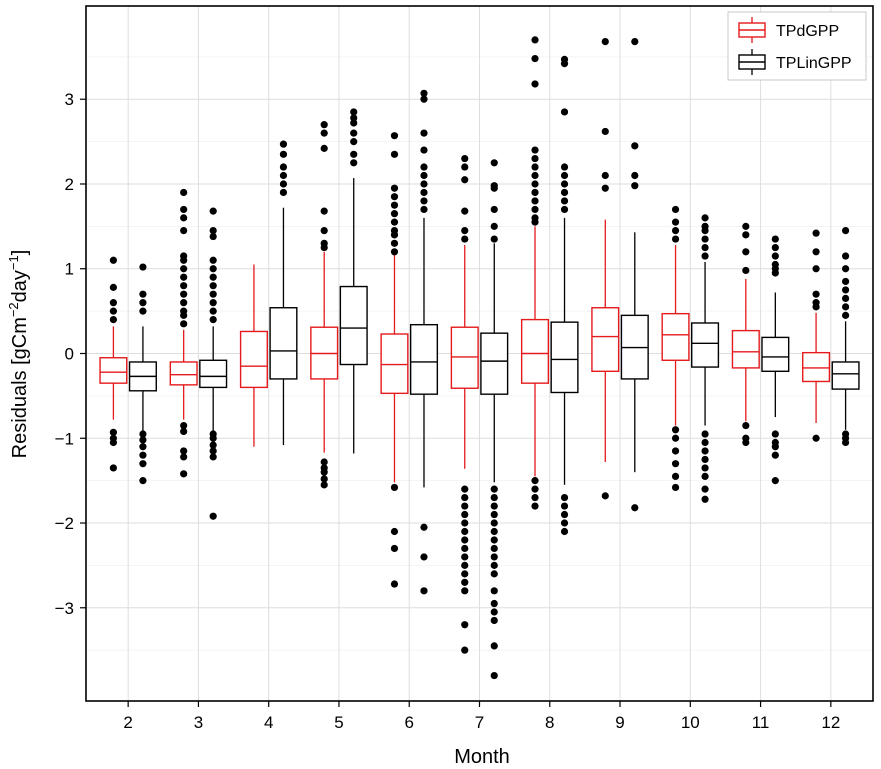  I want to click on x-tick-label: 5, so click(338, 722).